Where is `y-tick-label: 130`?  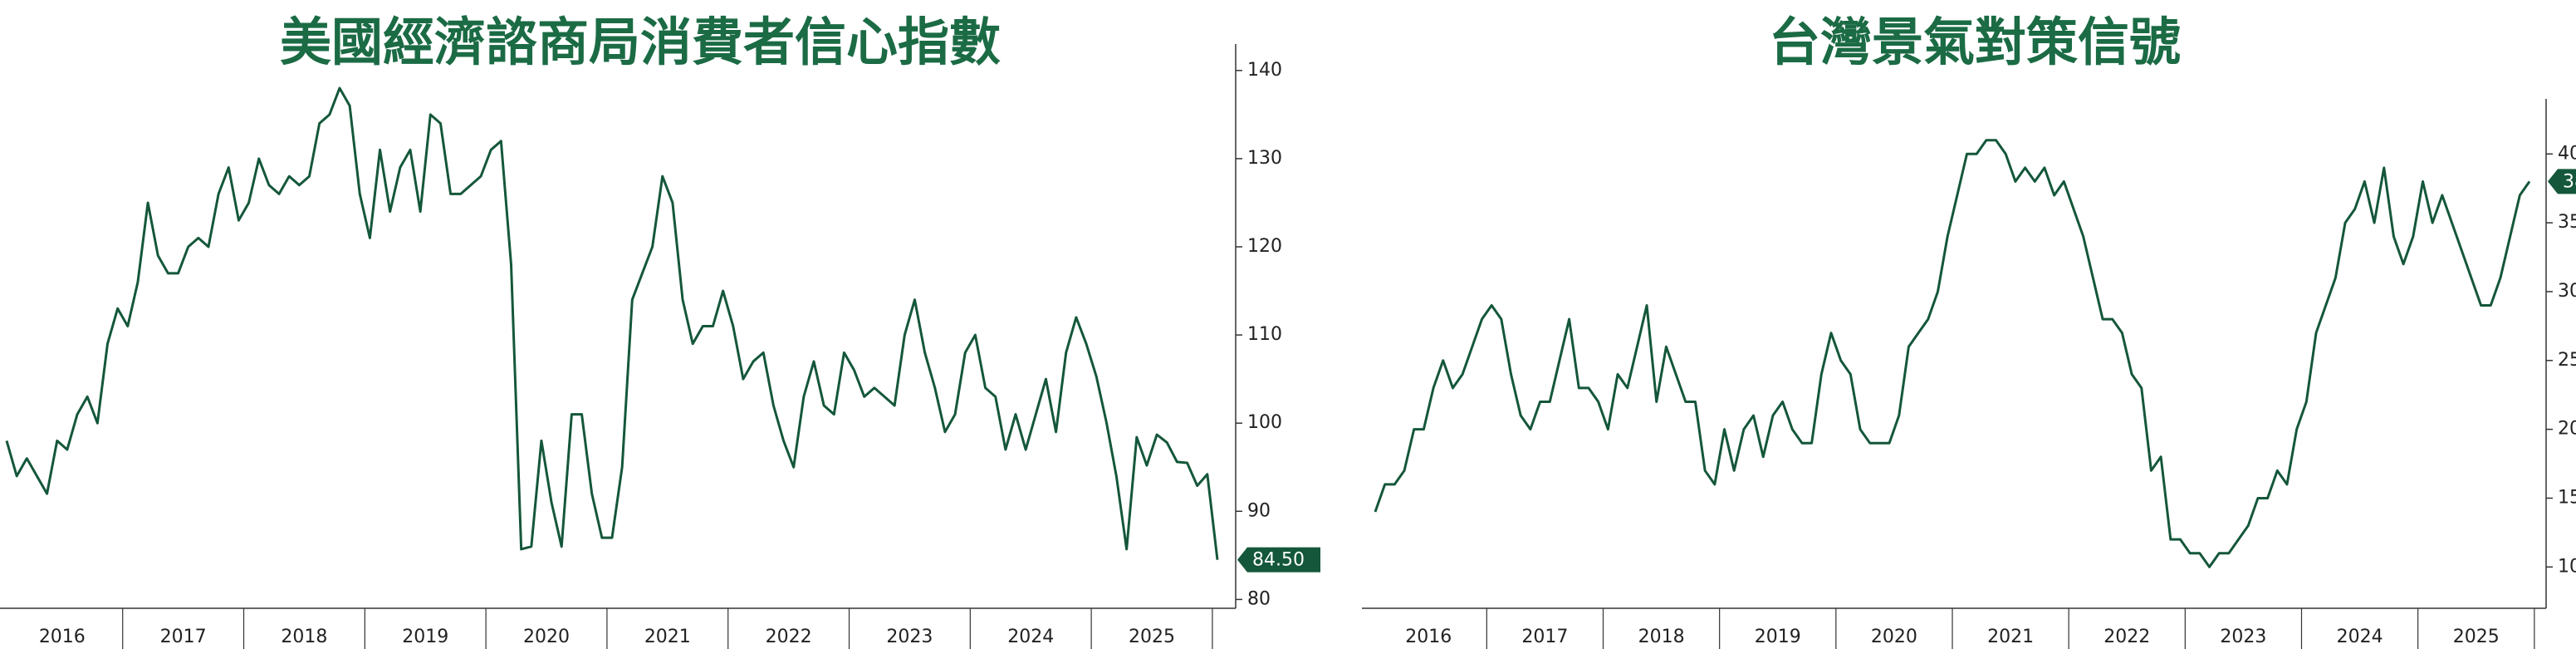
y-tick-label: 130 is located at coordinates (1265, 158).